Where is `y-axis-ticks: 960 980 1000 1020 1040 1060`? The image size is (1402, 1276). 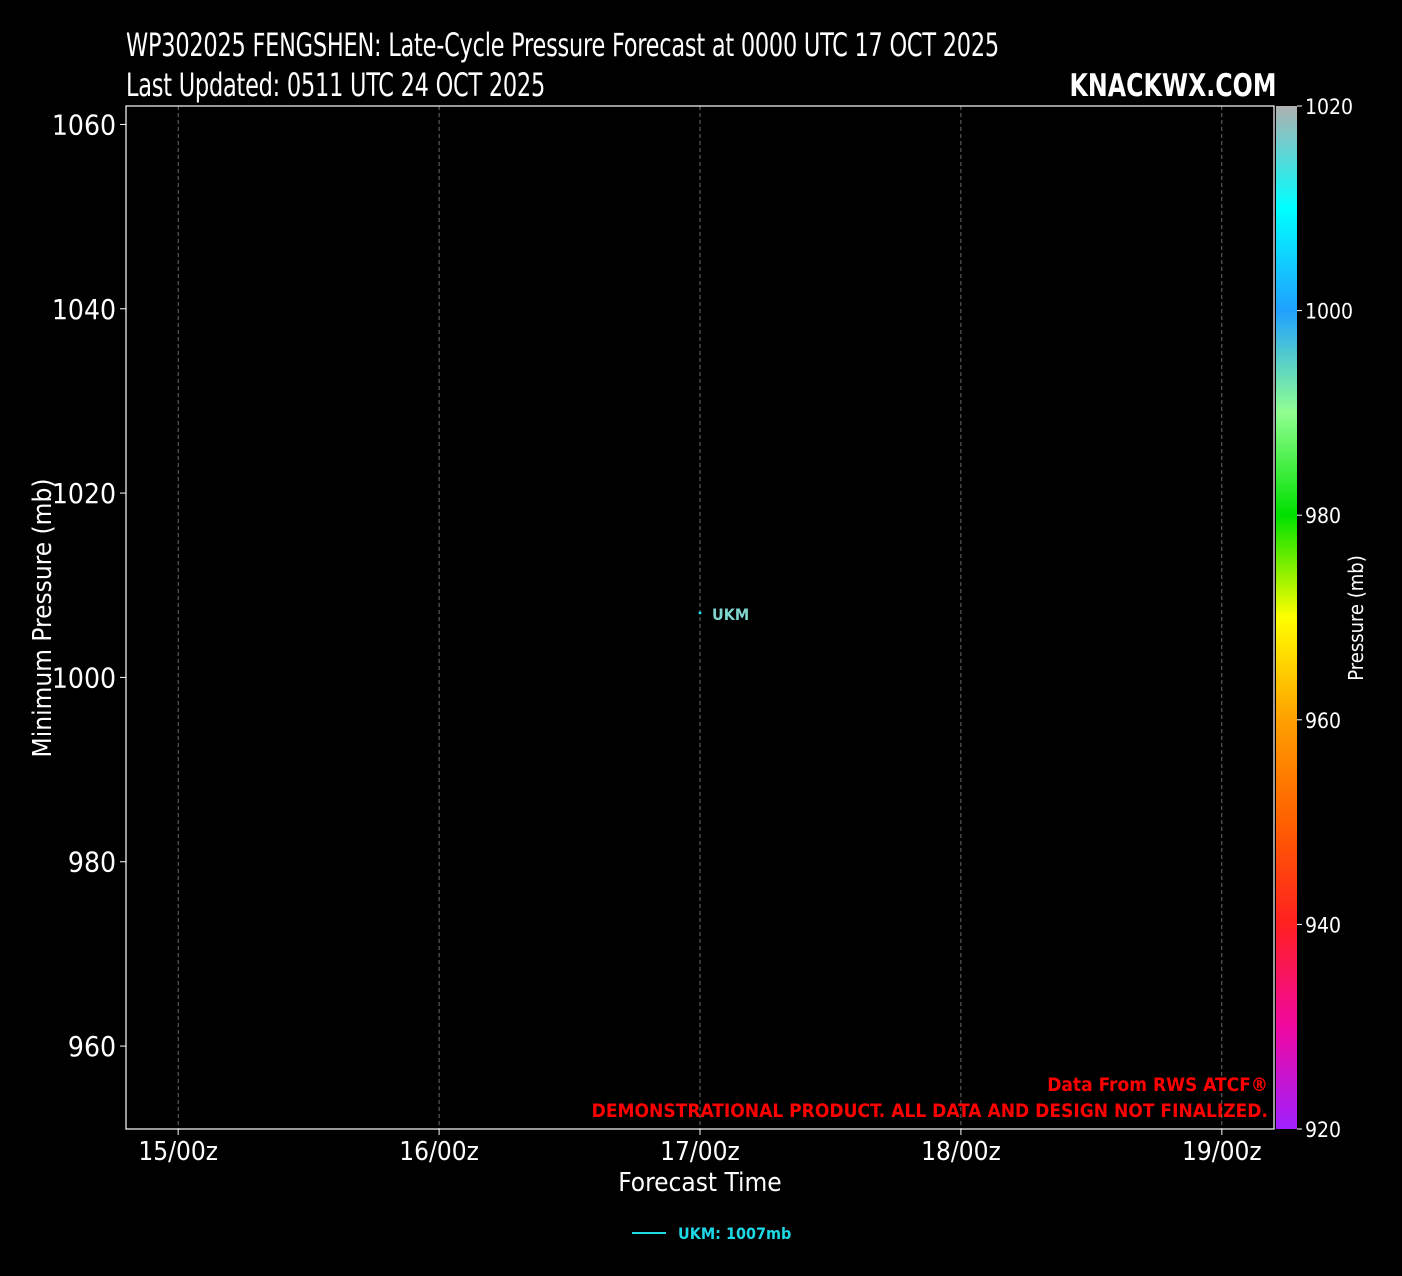
y-axis-ticks: 960 980 1000 1020 1040 1060 is located at coordinates (89, 585).